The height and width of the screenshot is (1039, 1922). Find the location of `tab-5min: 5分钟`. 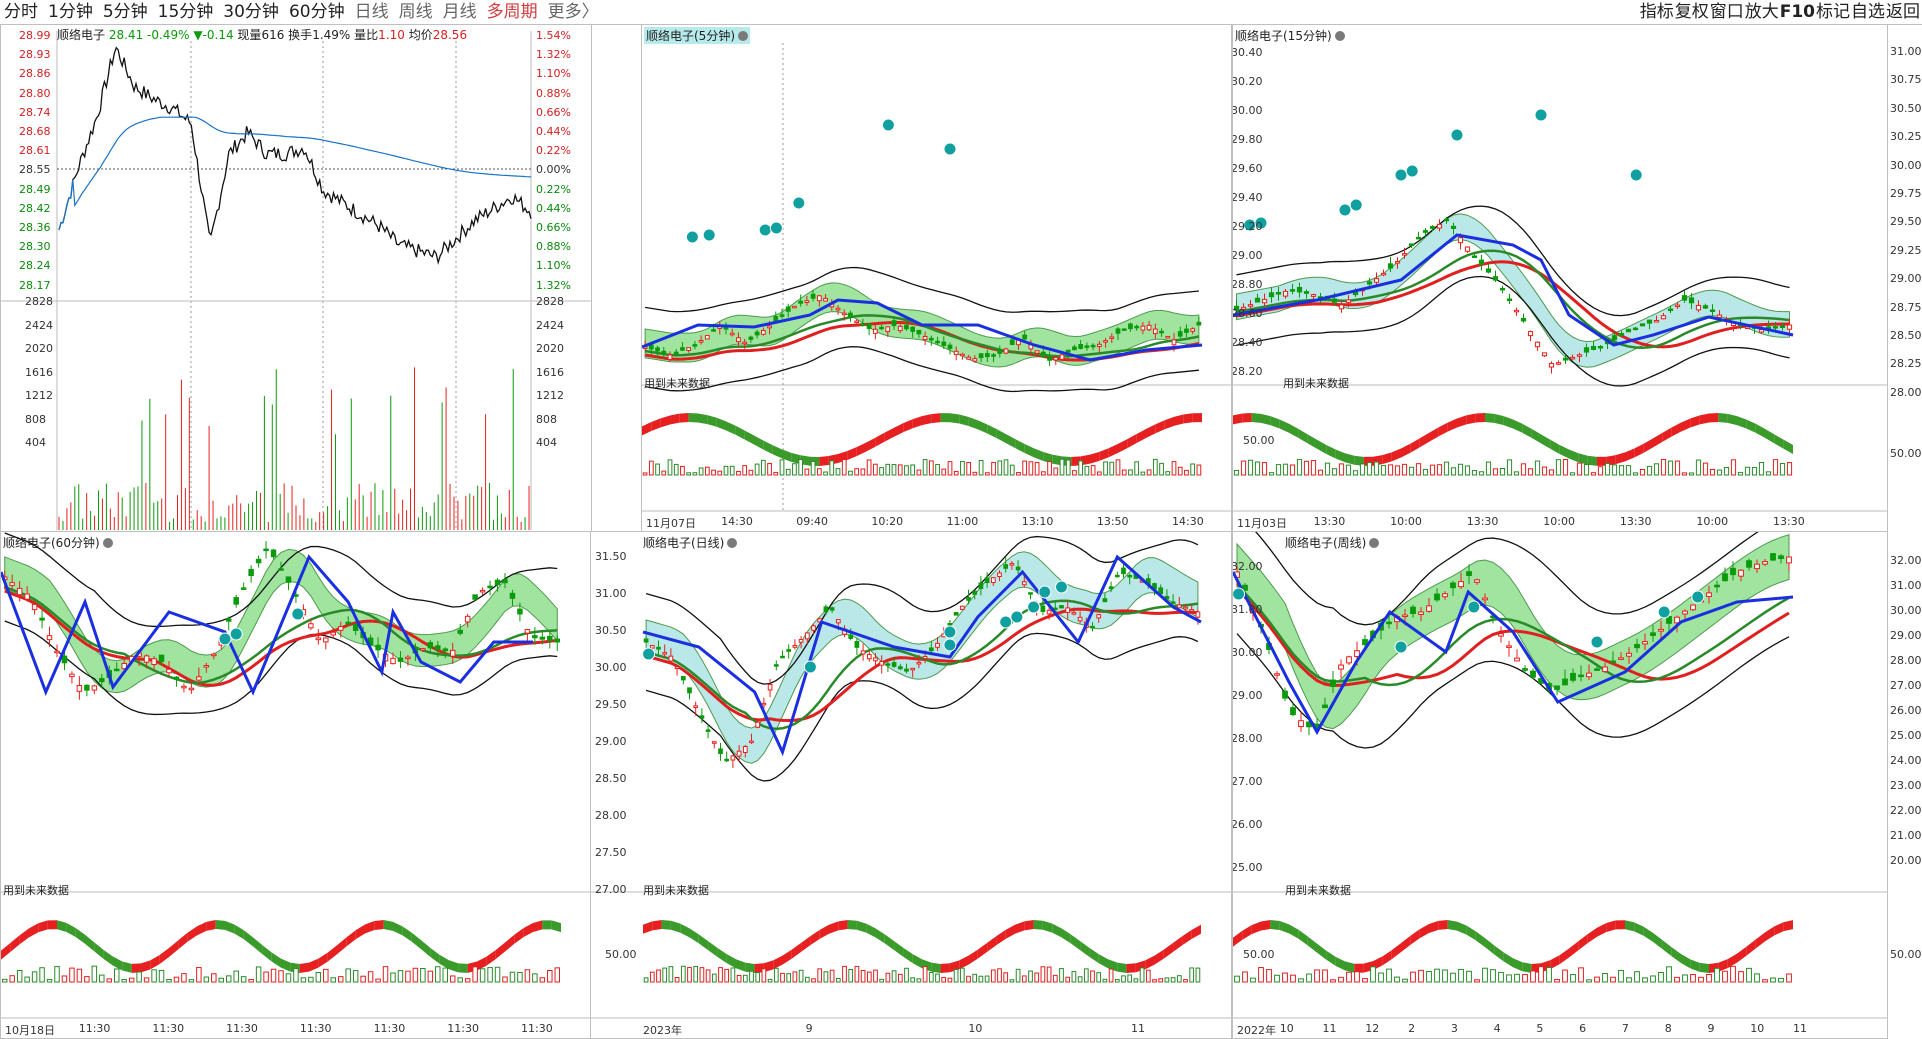

tab-5min: 5分钟 is located at coordinates (125, 12).